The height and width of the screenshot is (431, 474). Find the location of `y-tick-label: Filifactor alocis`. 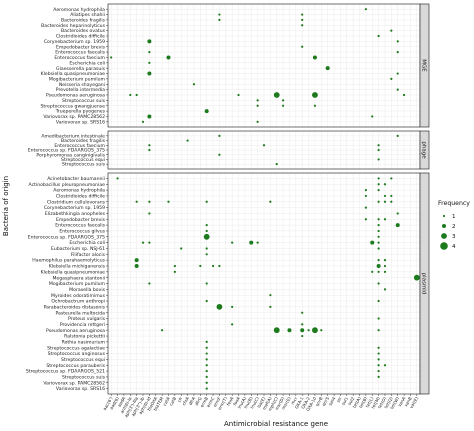

y-tick-label: Filifactor alocis is located at coordinates (88, 255).